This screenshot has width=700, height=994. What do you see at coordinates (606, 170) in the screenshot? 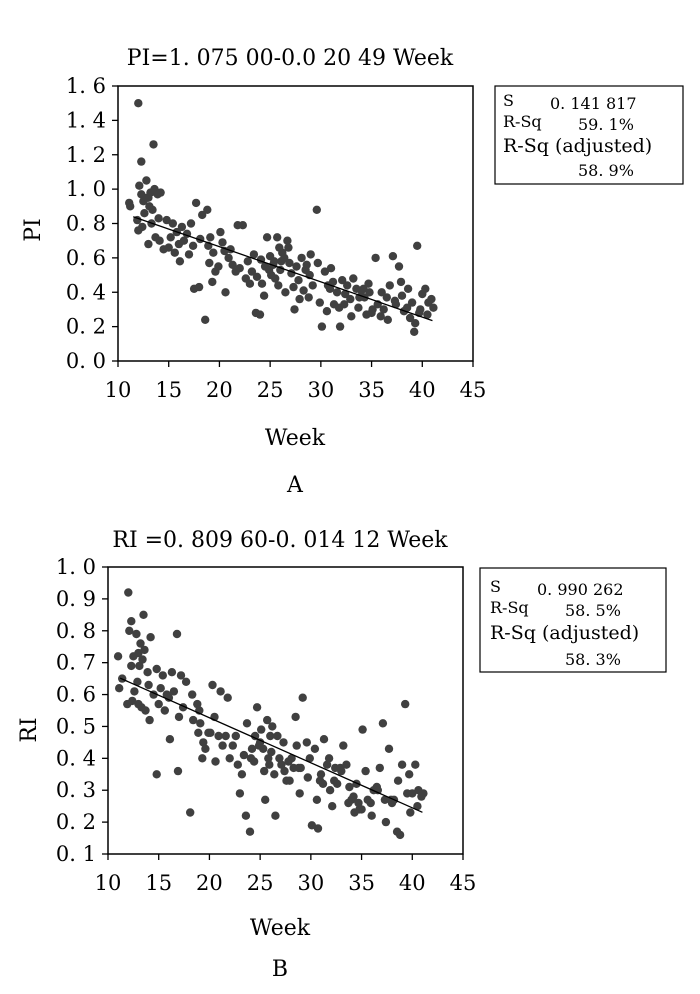
I see `stats-value-rsq-adj: 58. 9%` at bounding box center [606, 170].